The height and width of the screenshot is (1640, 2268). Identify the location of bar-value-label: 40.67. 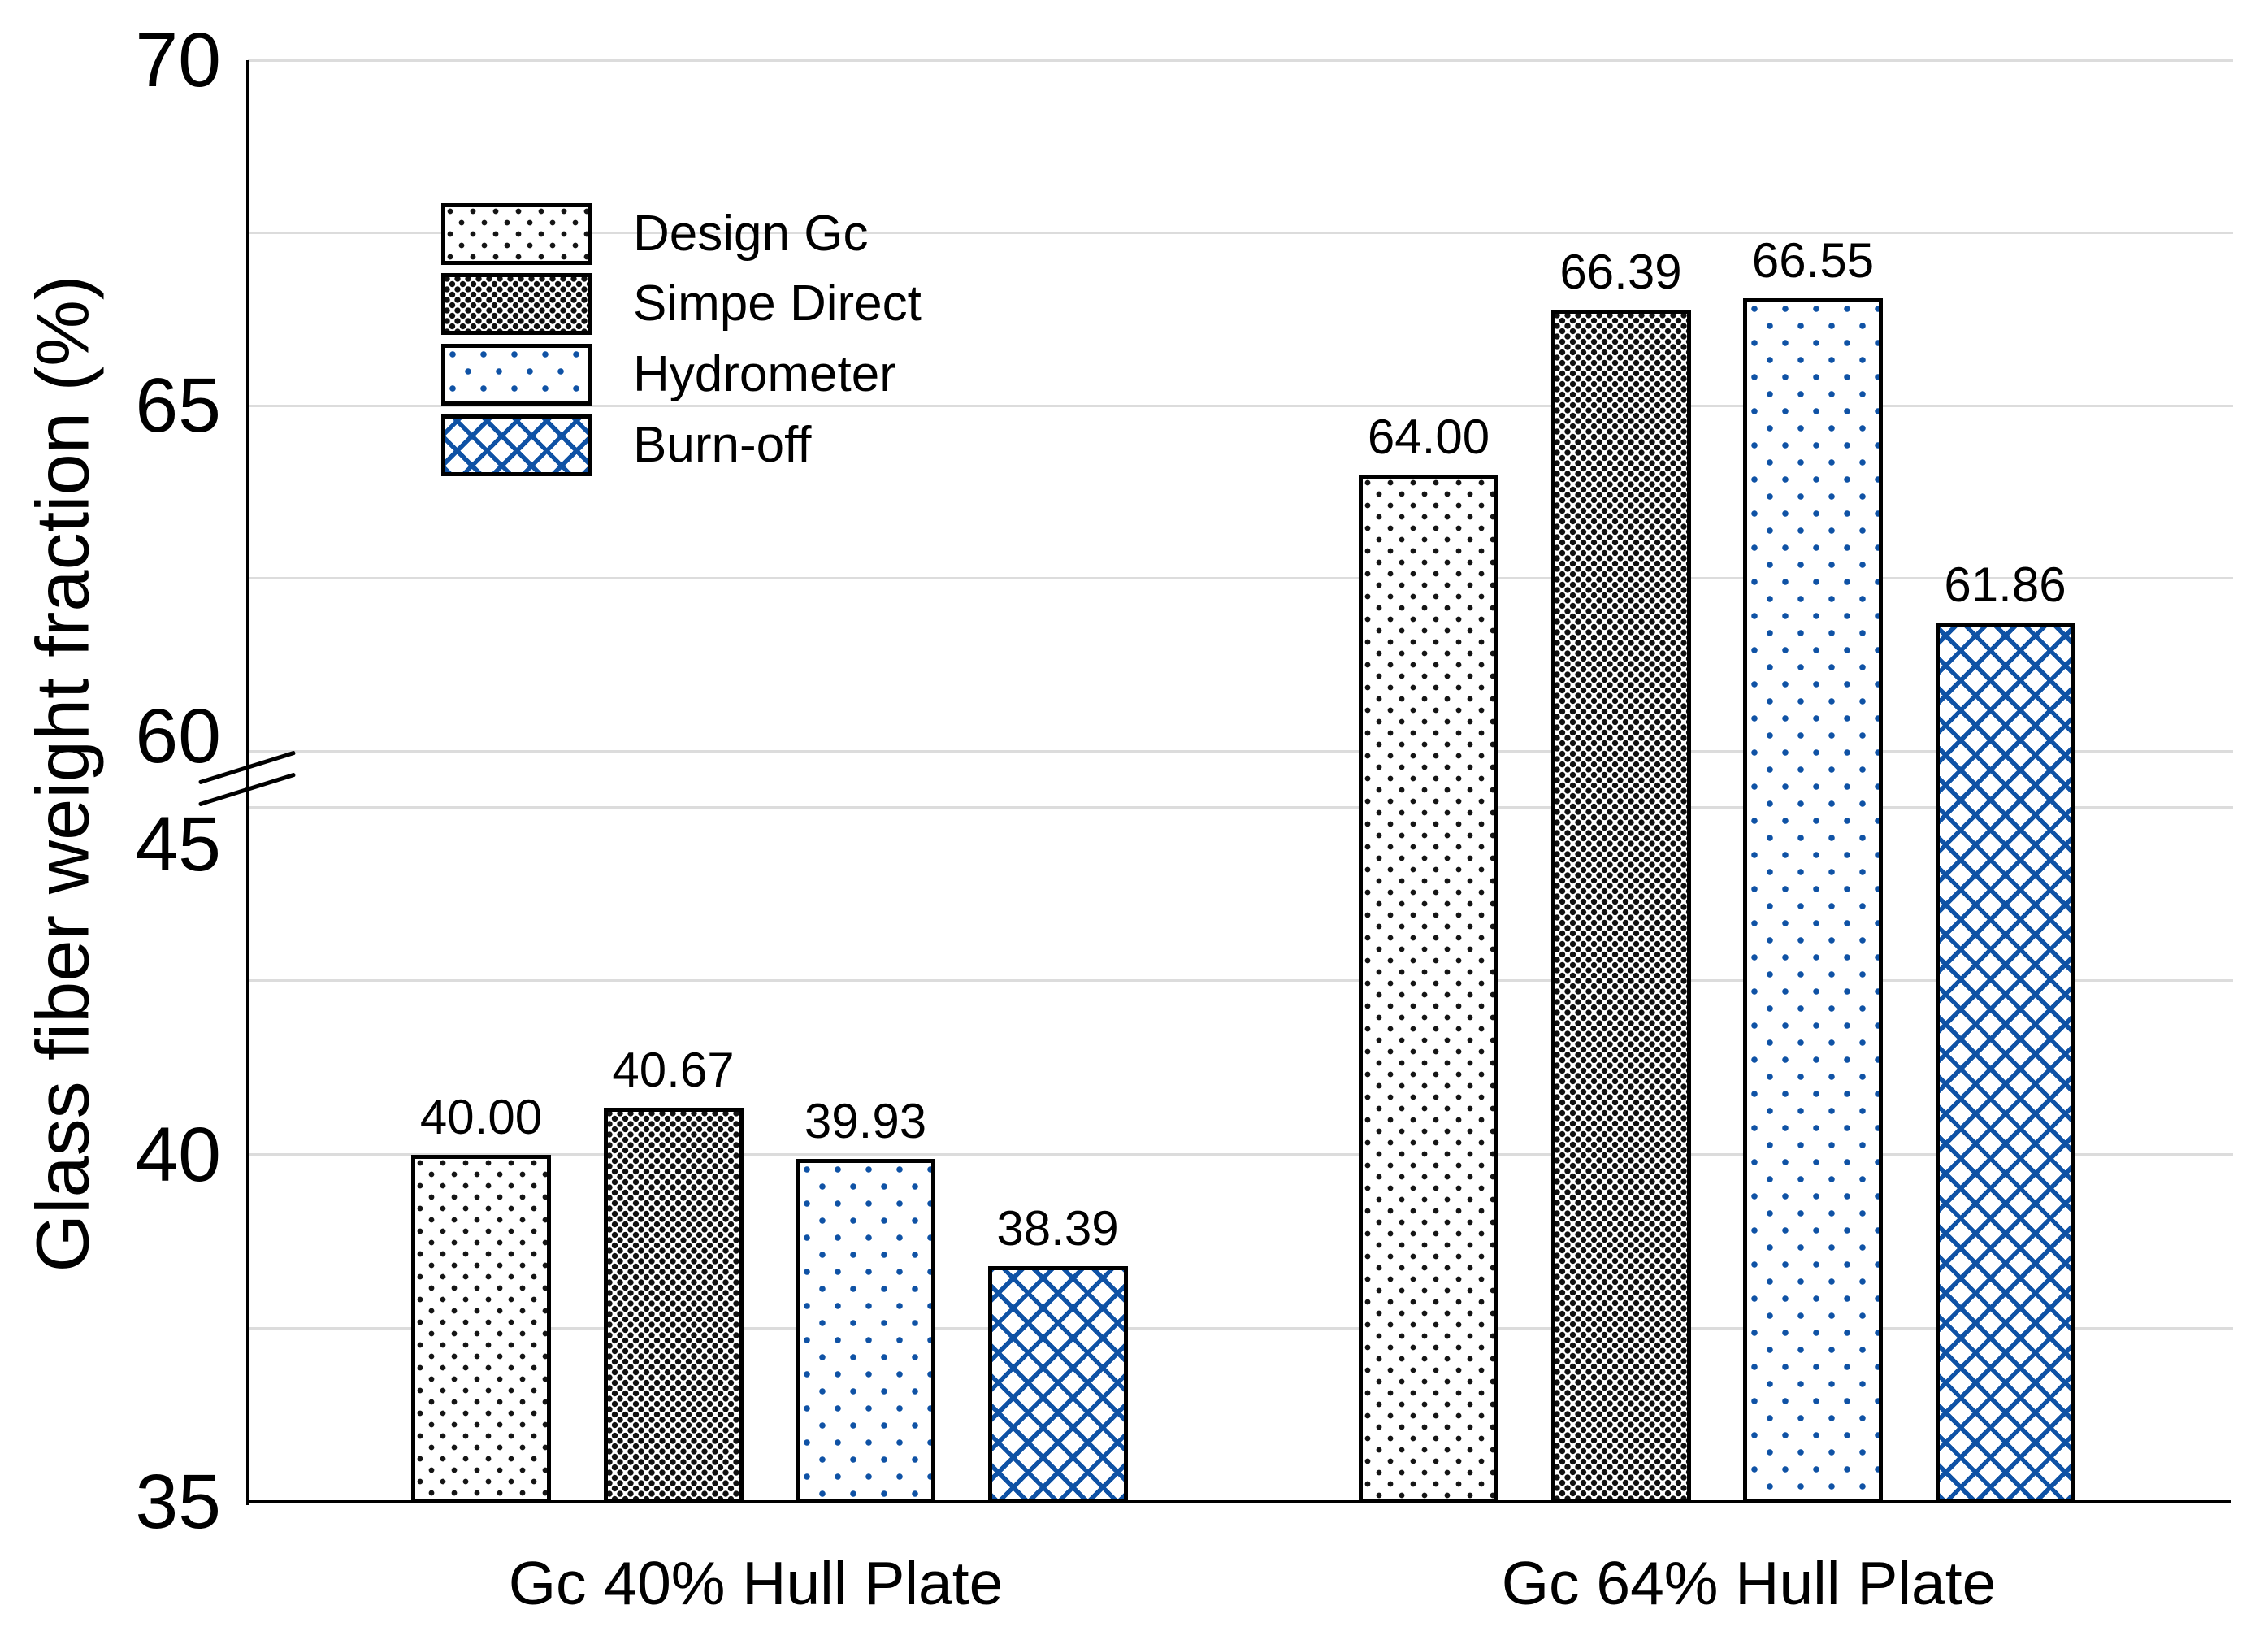
(673, 1070).